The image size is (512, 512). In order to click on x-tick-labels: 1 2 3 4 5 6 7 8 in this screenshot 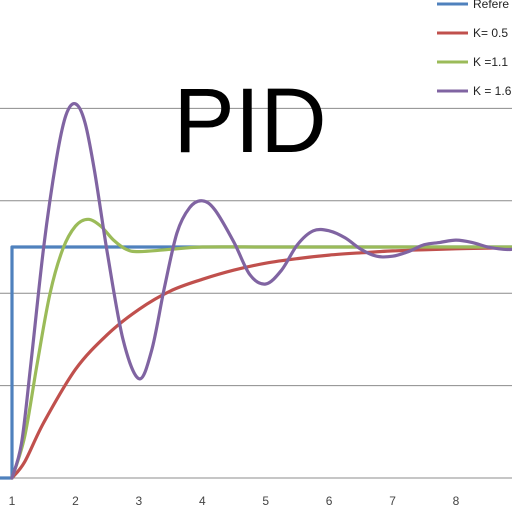, I will do `click(234, 501)`.